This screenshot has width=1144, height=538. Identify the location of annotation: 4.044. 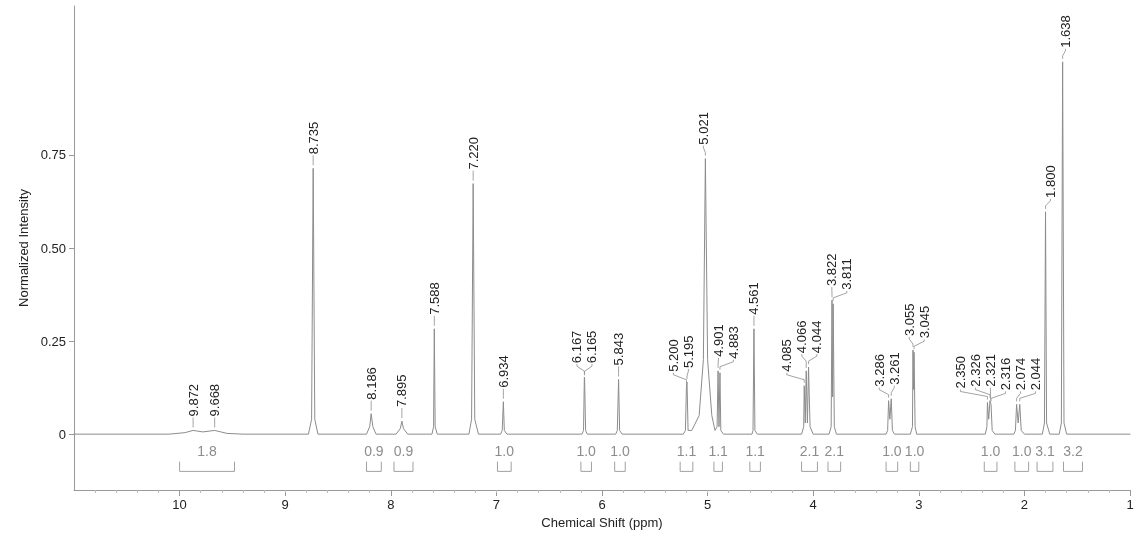
(817, 337).